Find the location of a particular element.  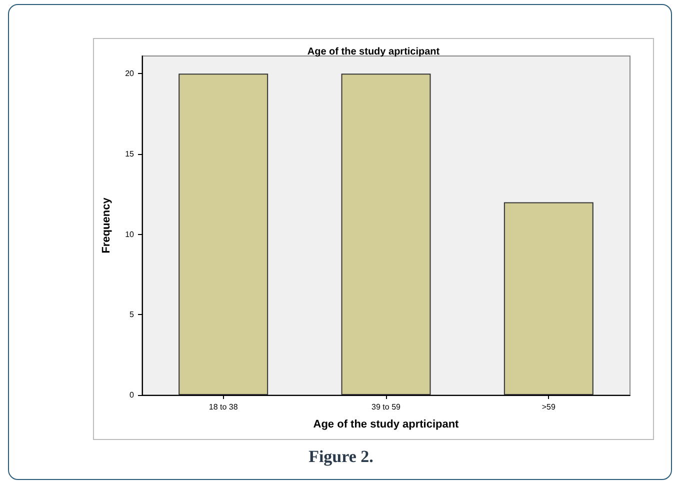

y-tick-label: 20 is located at coordinates (130, 73).